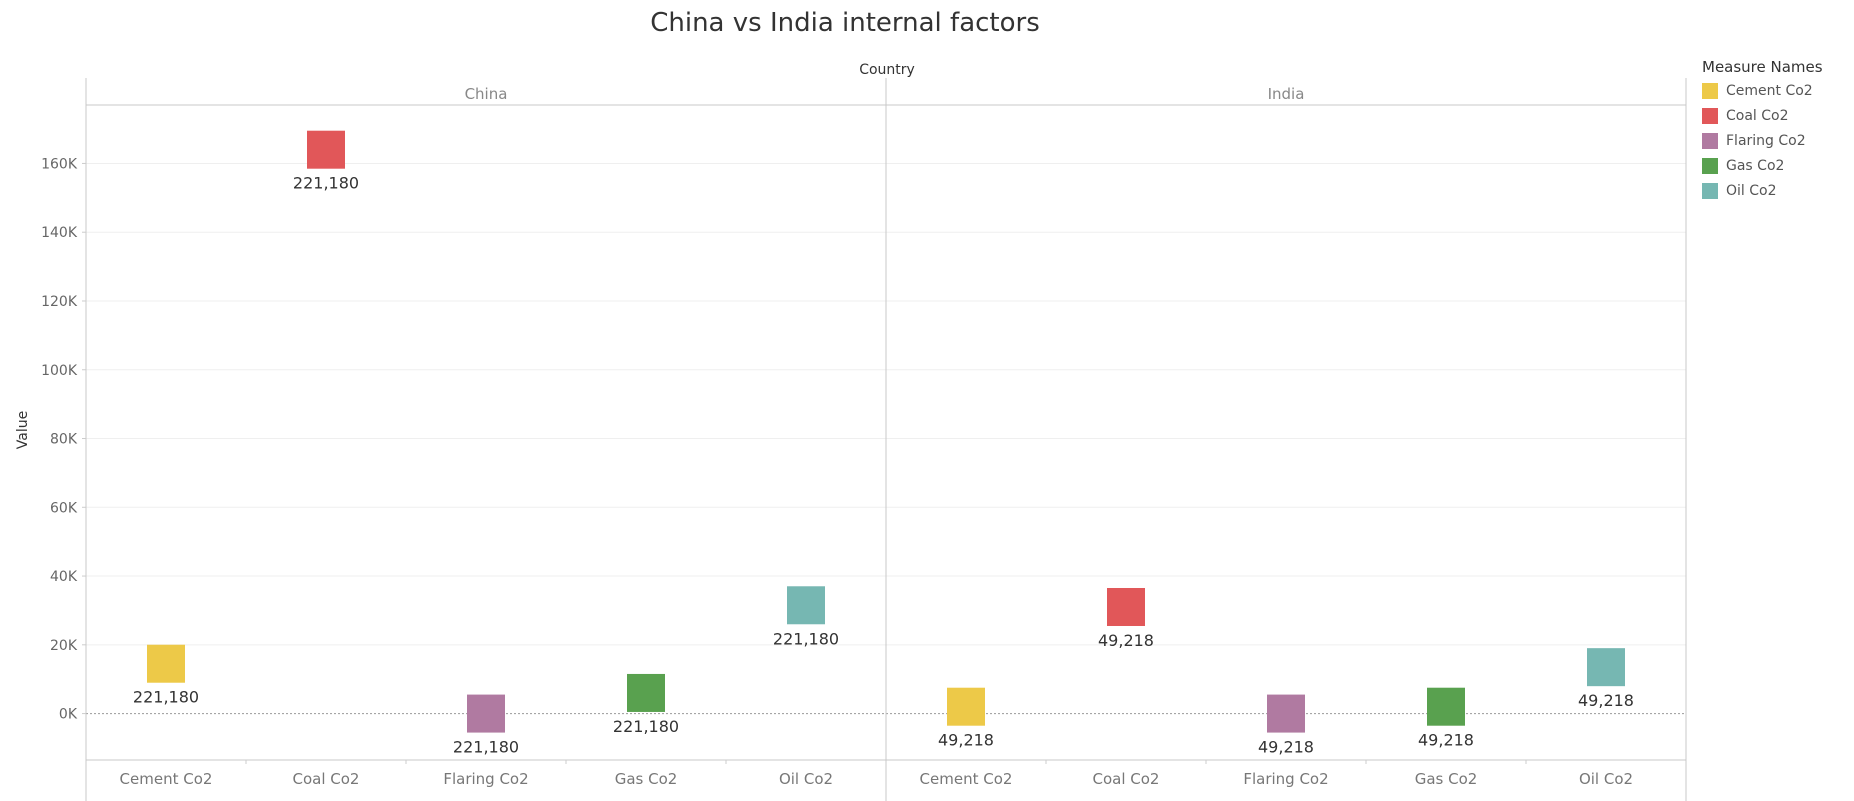 The image size is (1854, 801). Describe the element at coordinates (1766, 140) in the screenshot. I see `legend-label: Flaring Co2` at that location.